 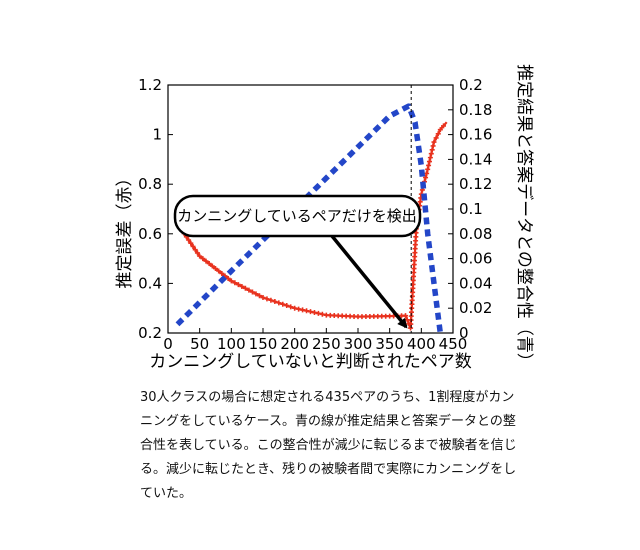 I want to click on x-tick-label: 450, so click(x=453, y=344).